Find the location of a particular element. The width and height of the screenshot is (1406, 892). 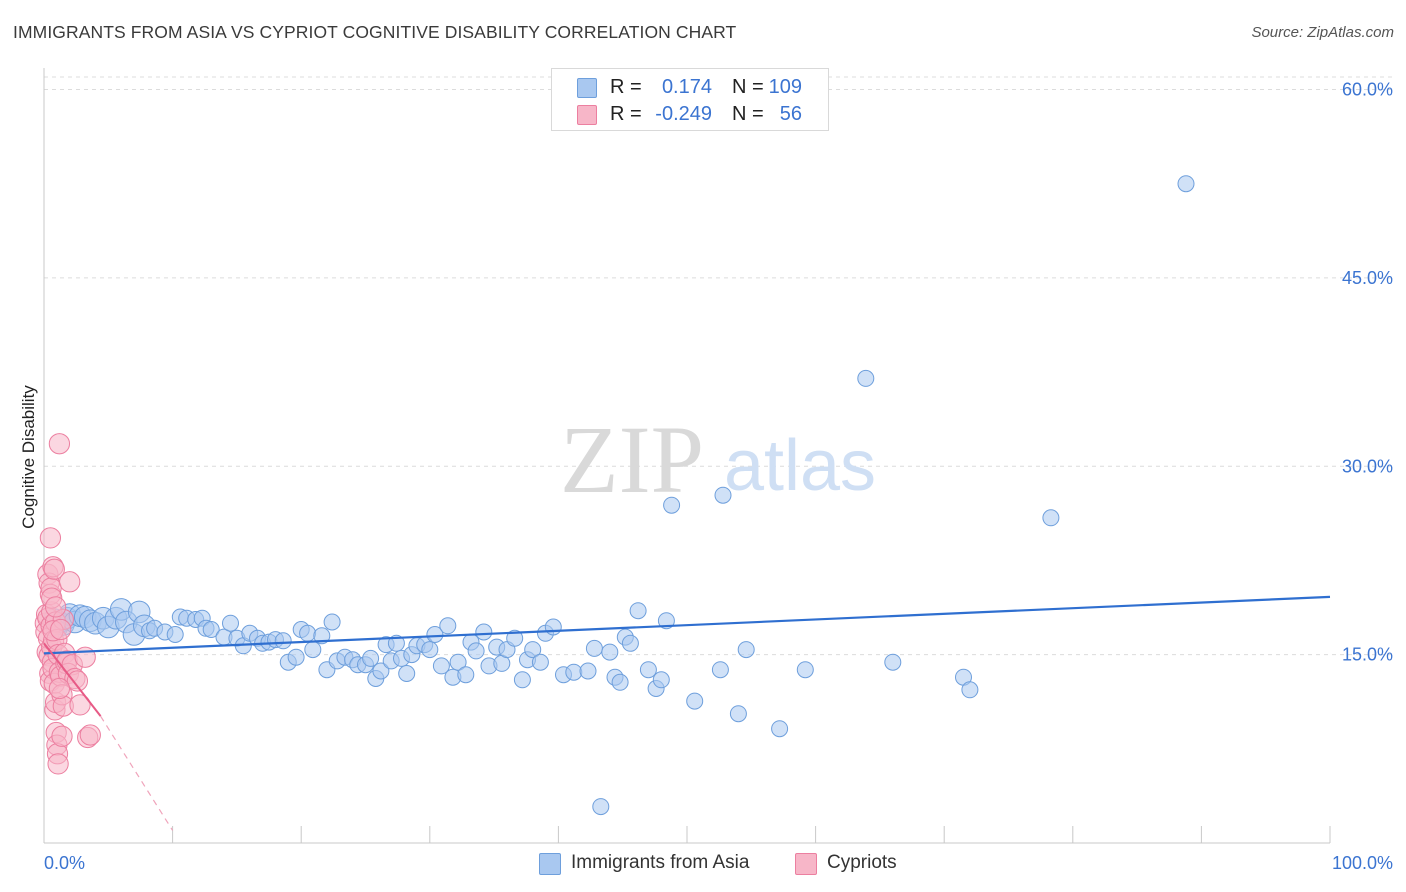

bottom-legend-swatch-cypriots is located at coordinates (806, 864).